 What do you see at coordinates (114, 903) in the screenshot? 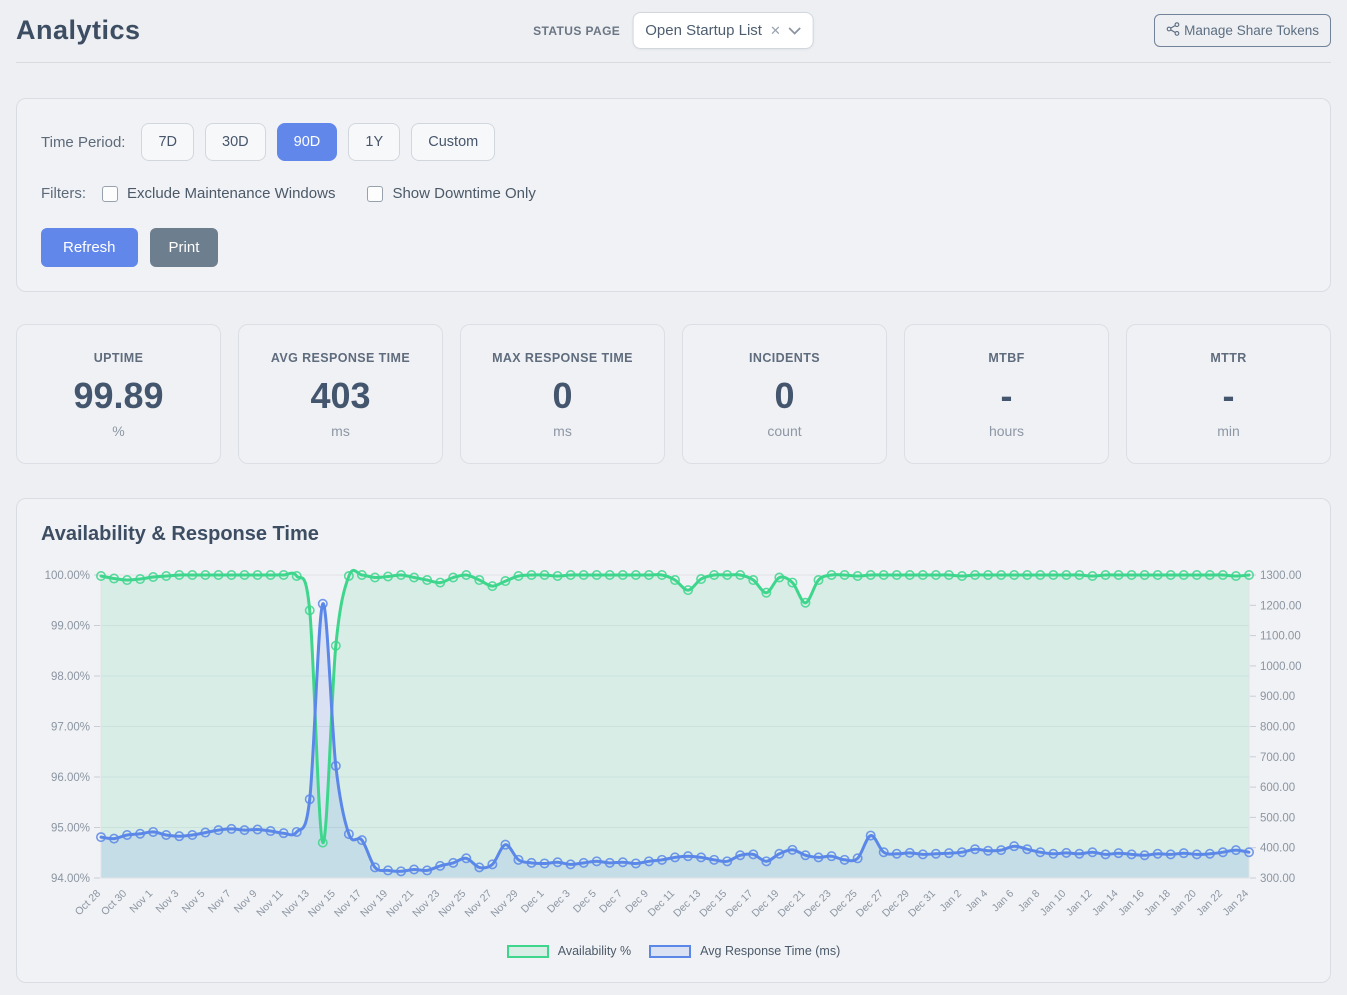
I see `svg-text: Oct 30` at bounding box center [114, 903].